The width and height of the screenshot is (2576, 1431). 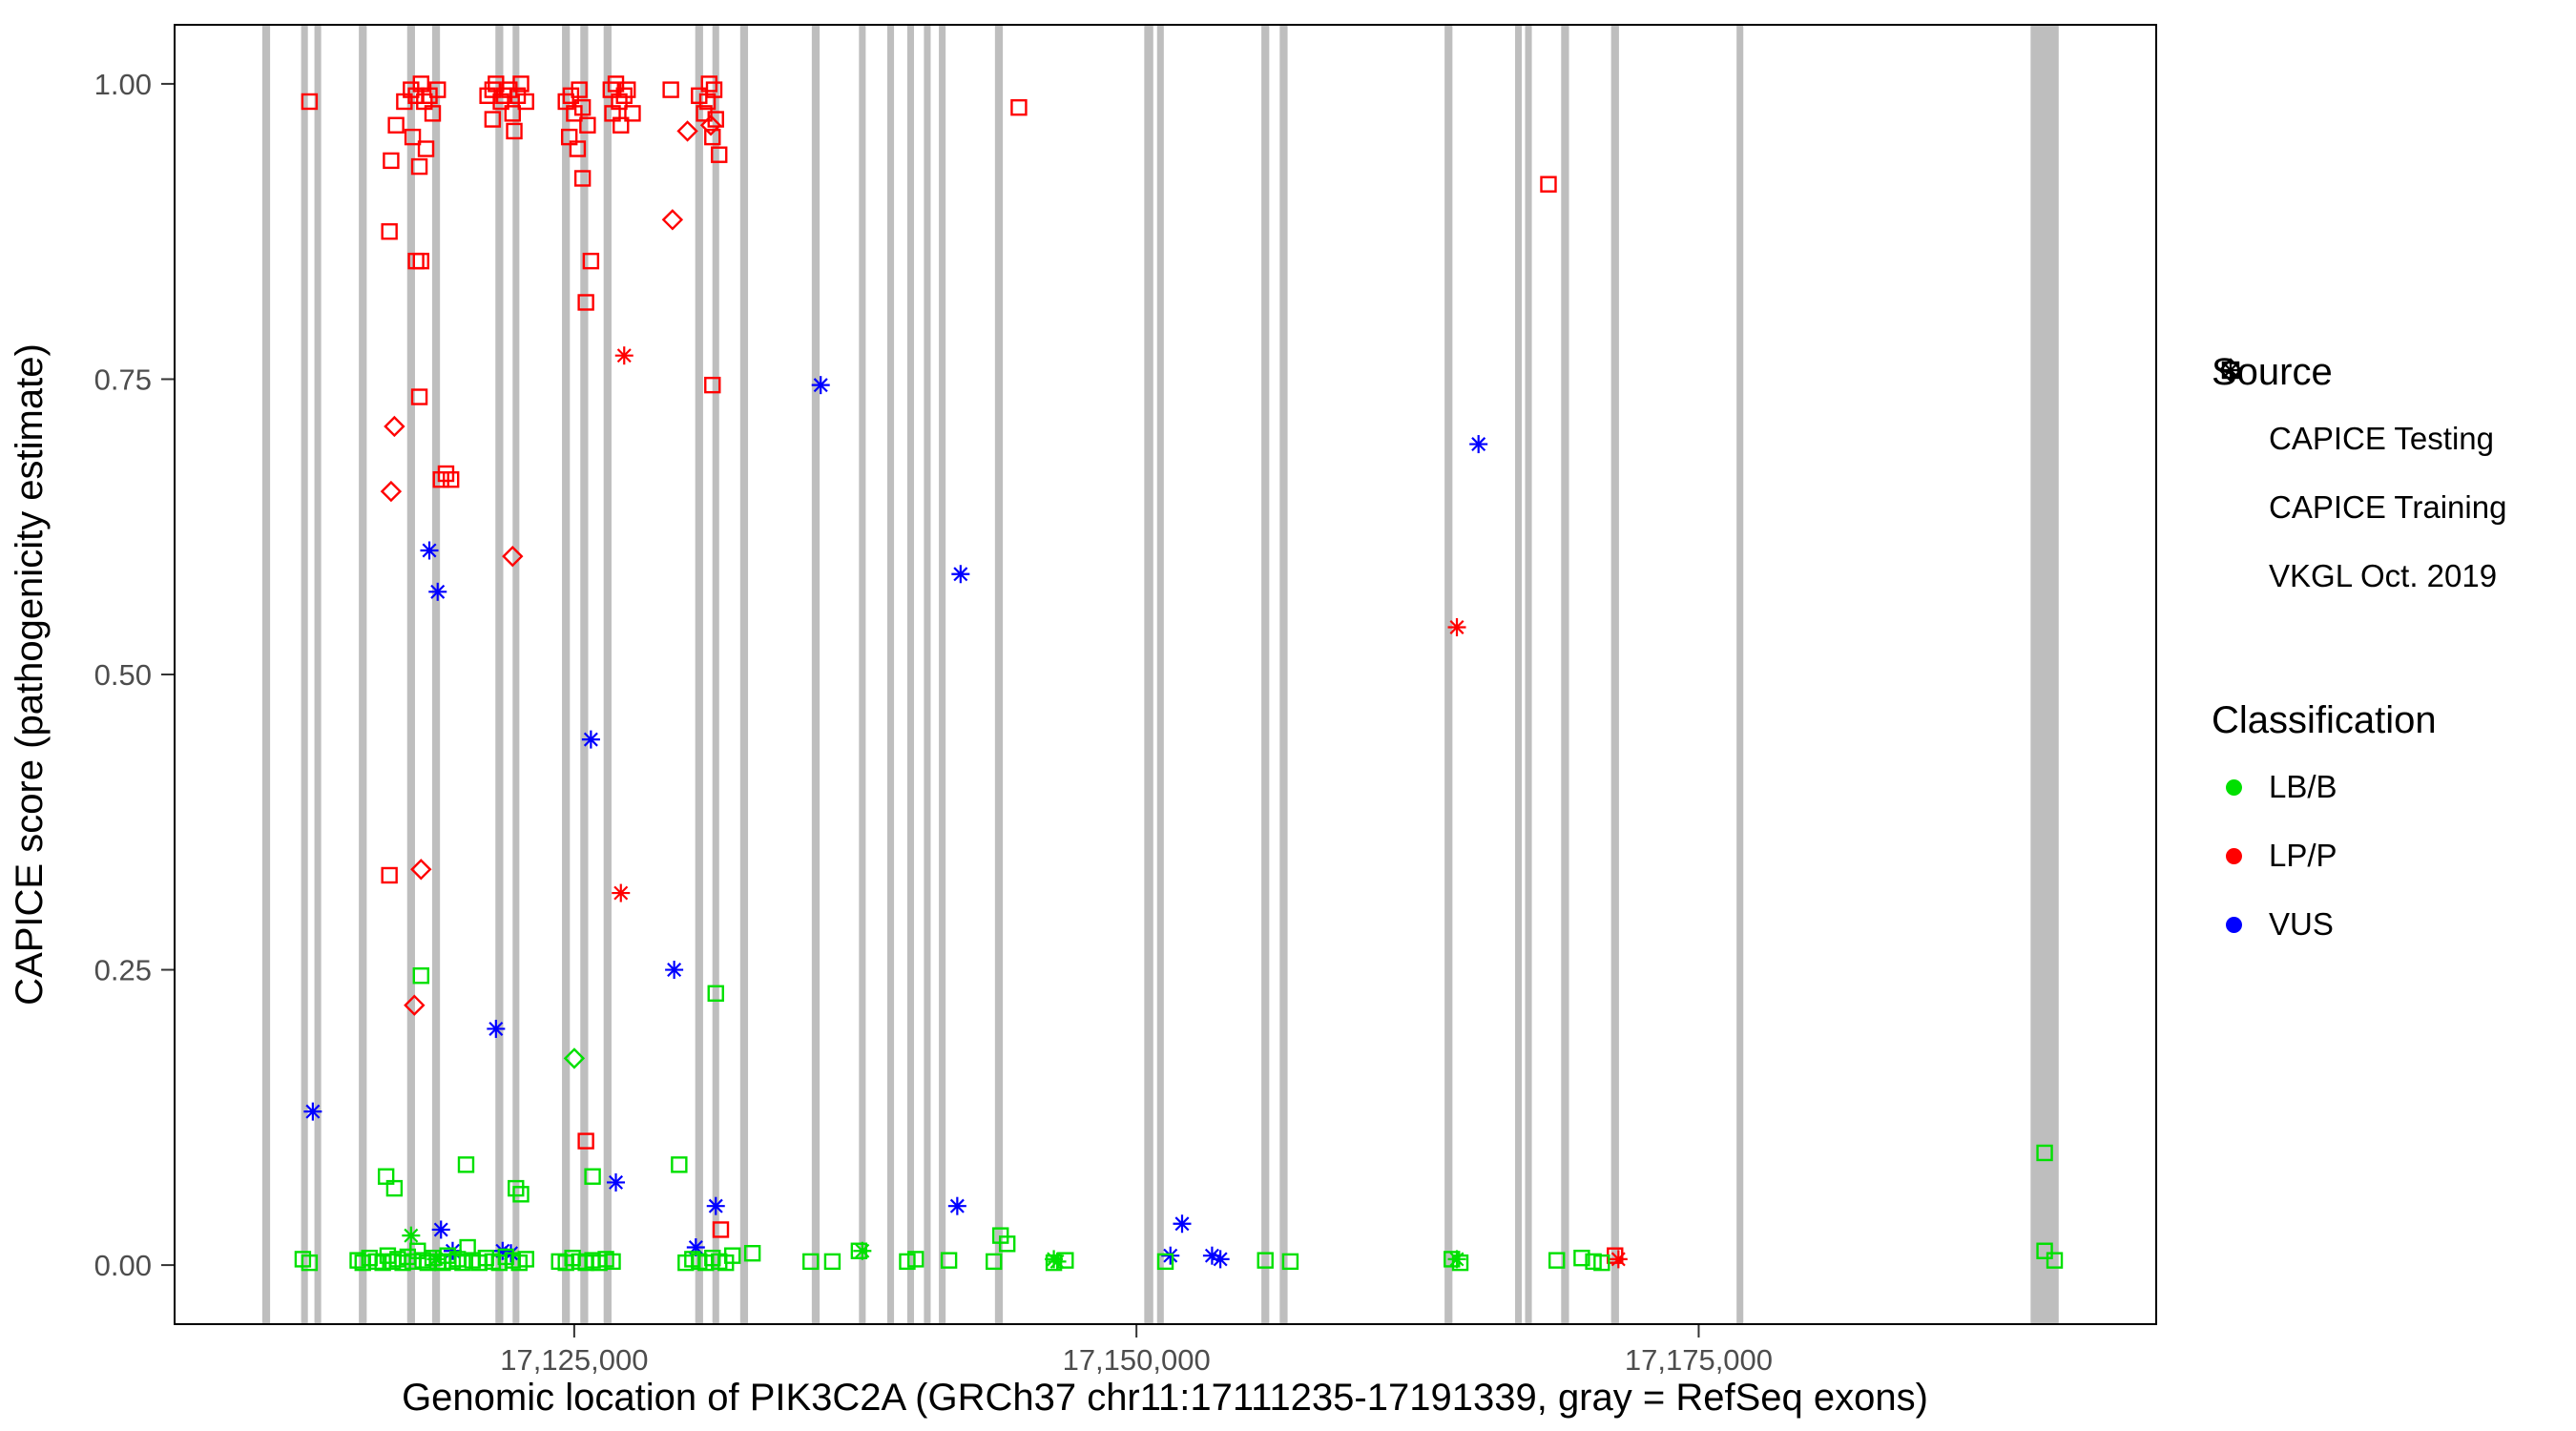 I want to click on legend-item-vkgl: VKGL Oct. 2019, so click(x=2359, y=478).